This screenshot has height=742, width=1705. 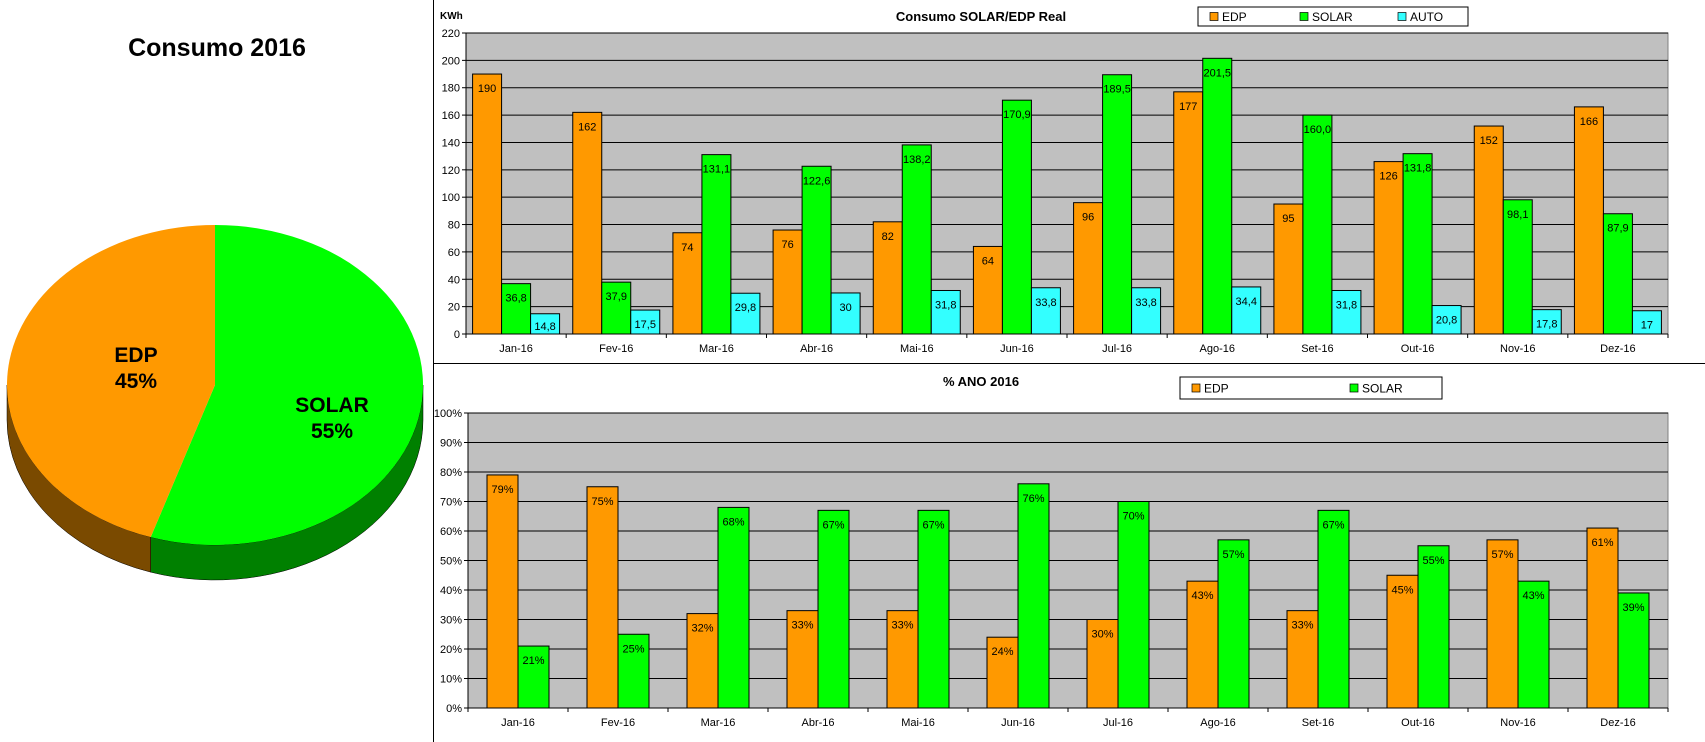 I want to click on y-tick-label: 40, so click(x=454, y=280).